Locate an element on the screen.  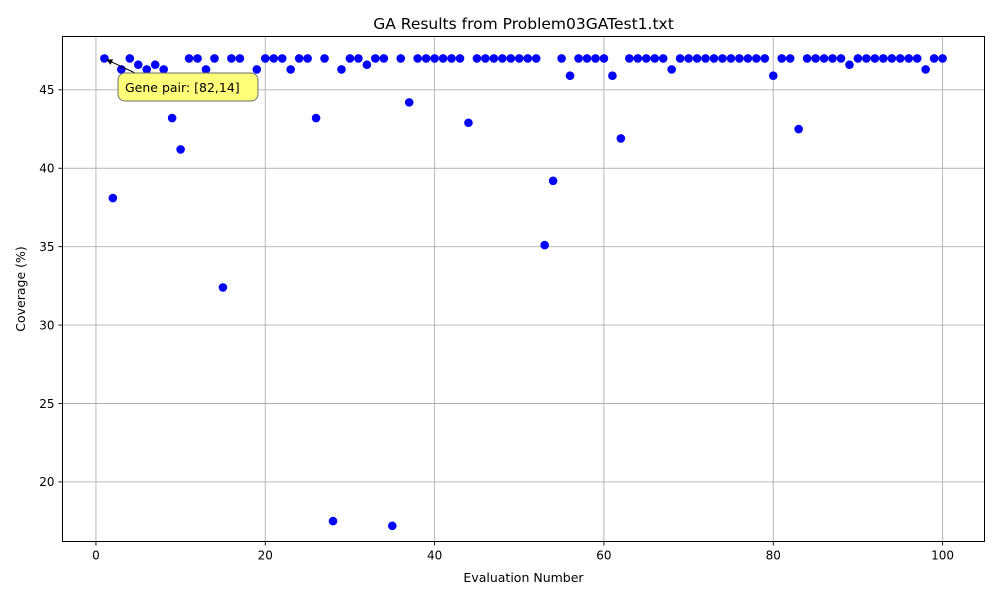
x-tick-label: 20 is located at coordinates (265, 556).